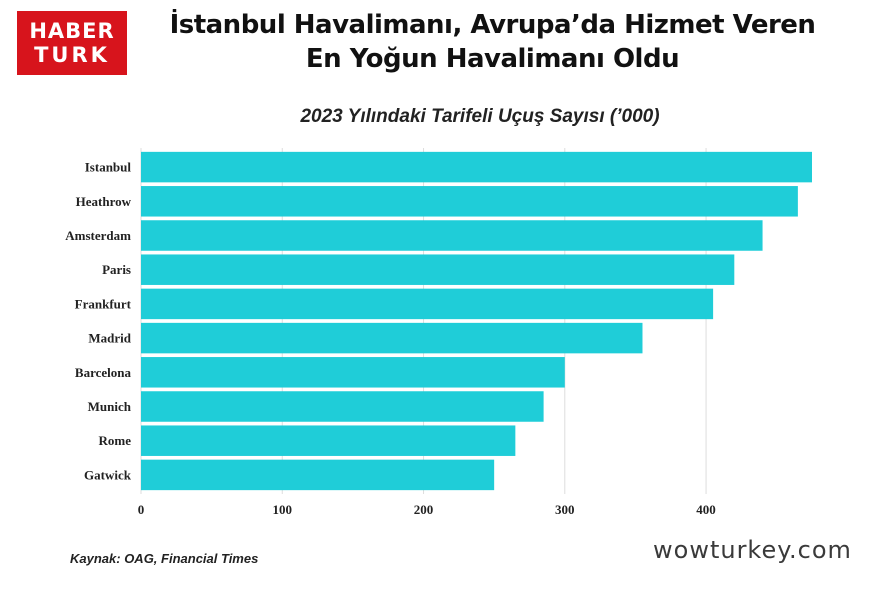 The image size is (887, 604). Describe the element at coordinates (110, 406) in the screenshot. I see `category-label-munich: Munich` at that location.